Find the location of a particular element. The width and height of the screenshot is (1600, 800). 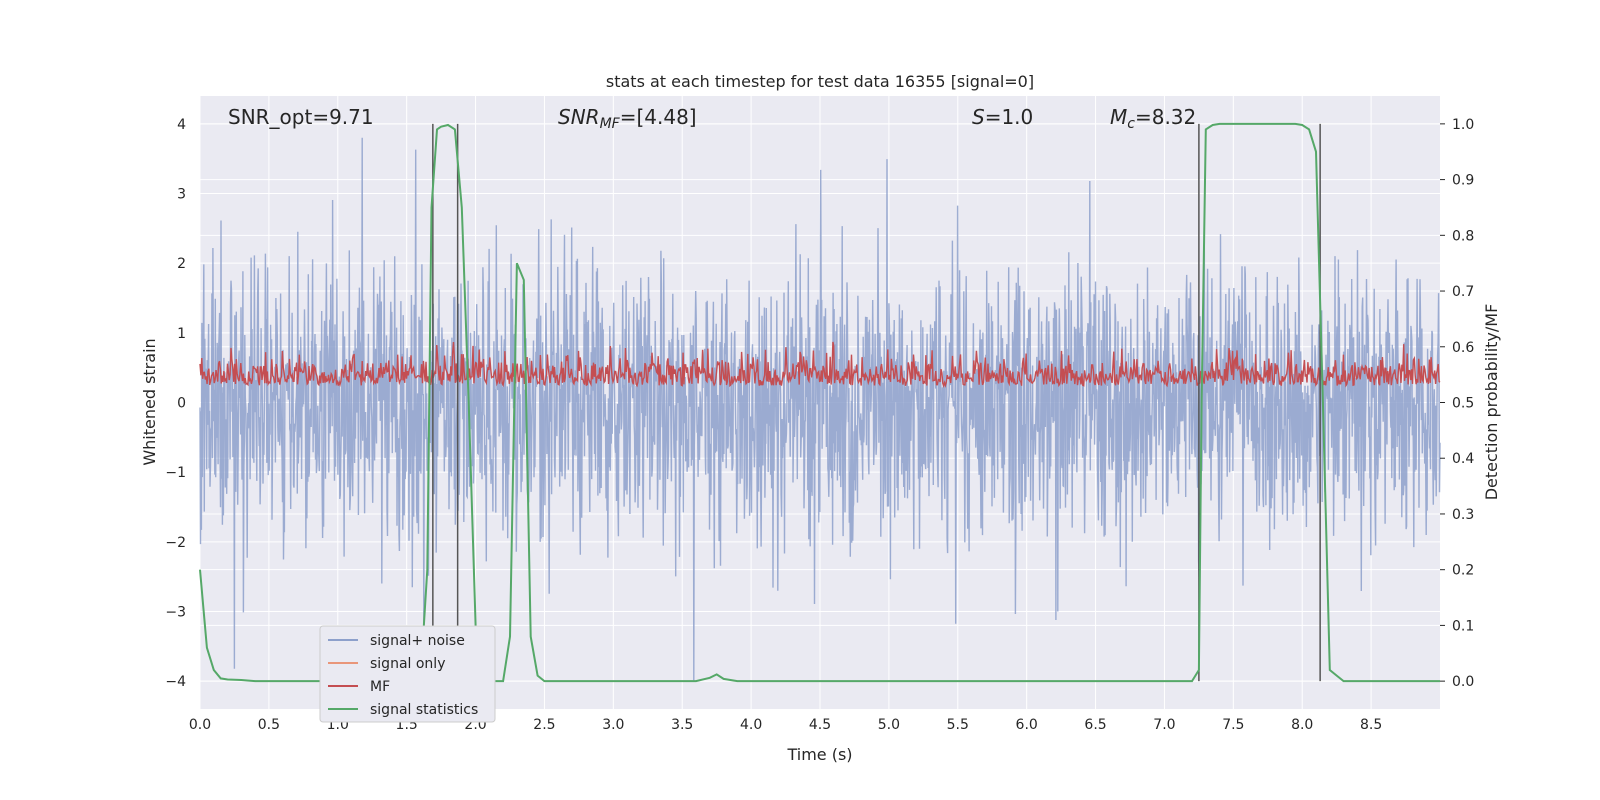

y2-axis-label: Detection probability/MF is located at coordinates (1491, 402).